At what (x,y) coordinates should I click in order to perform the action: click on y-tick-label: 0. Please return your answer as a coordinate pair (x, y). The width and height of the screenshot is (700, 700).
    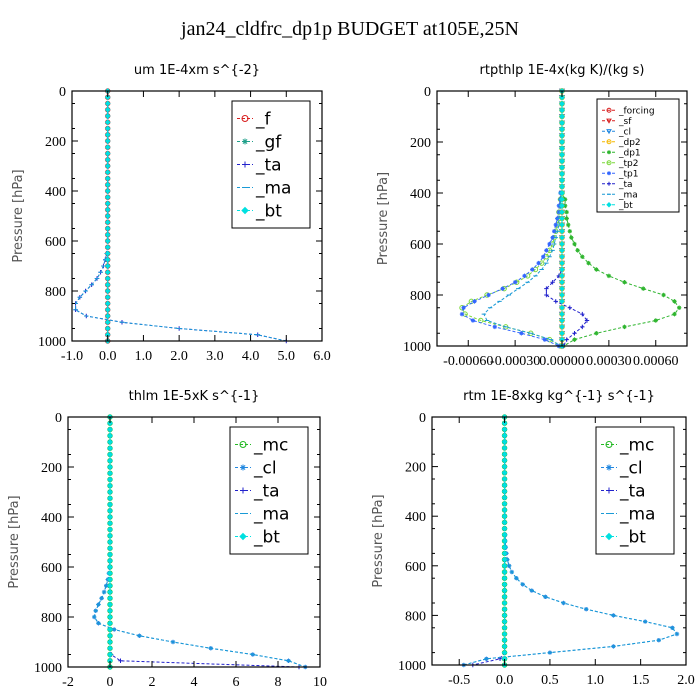
    Looking at the image, I should click on (58, 418).